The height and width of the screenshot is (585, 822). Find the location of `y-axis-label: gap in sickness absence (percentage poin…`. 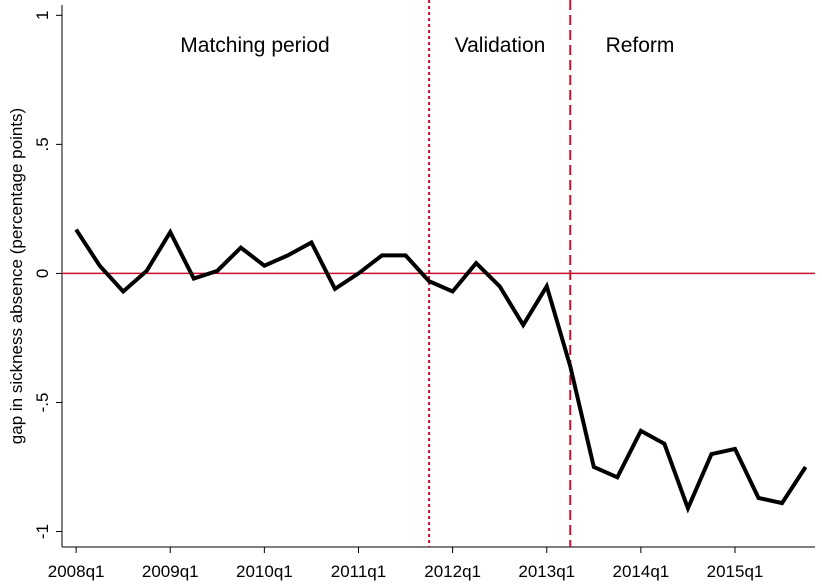

y-axis-label: gap in sickness absence (percentage poin… is located at coordinates (16, 276).